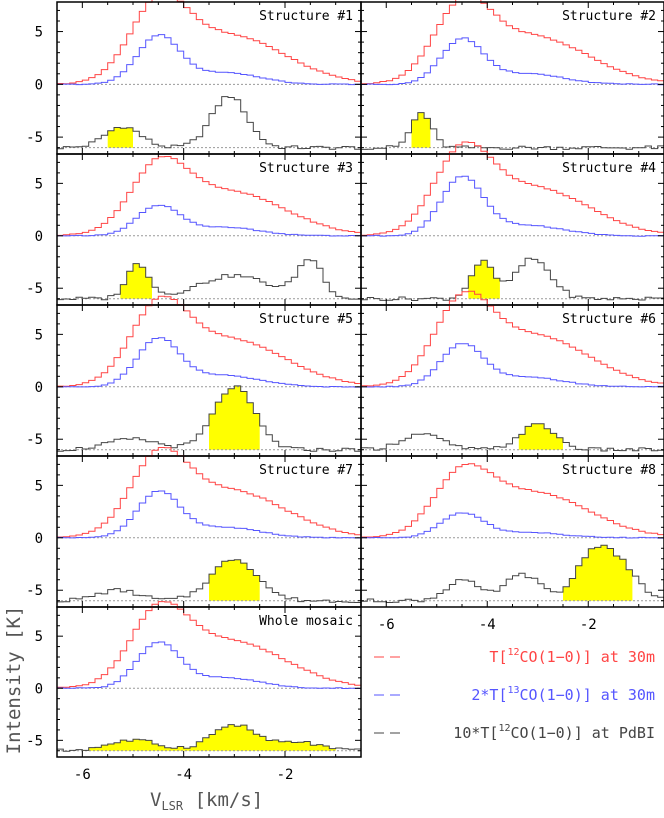 The image size is (664, 818). I want to click on panel-title: Structure #3, so click(306, 168).